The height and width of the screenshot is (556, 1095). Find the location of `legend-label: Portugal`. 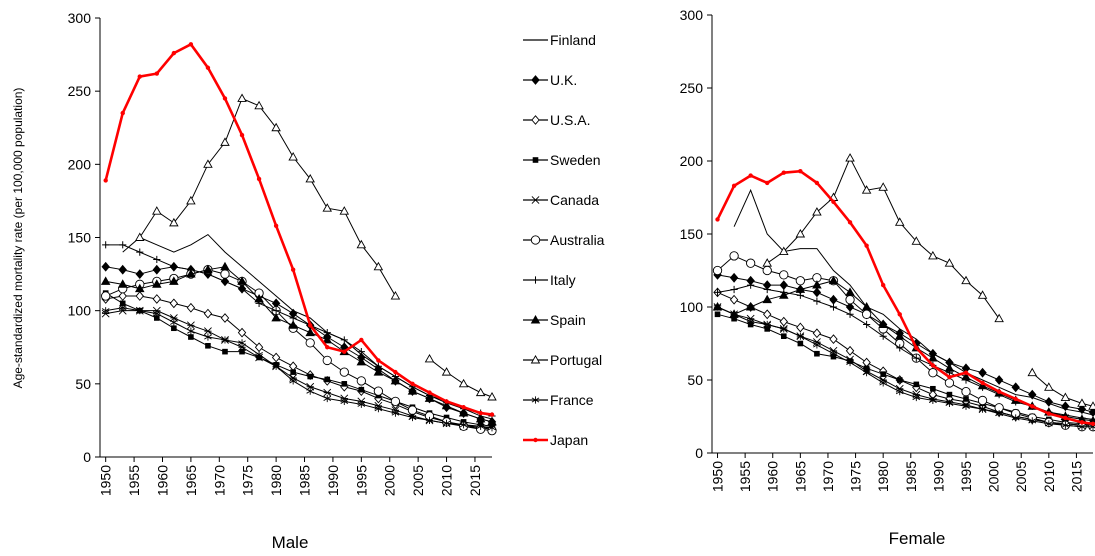

legend-label: Portugal is located at coordinates (576, 360).